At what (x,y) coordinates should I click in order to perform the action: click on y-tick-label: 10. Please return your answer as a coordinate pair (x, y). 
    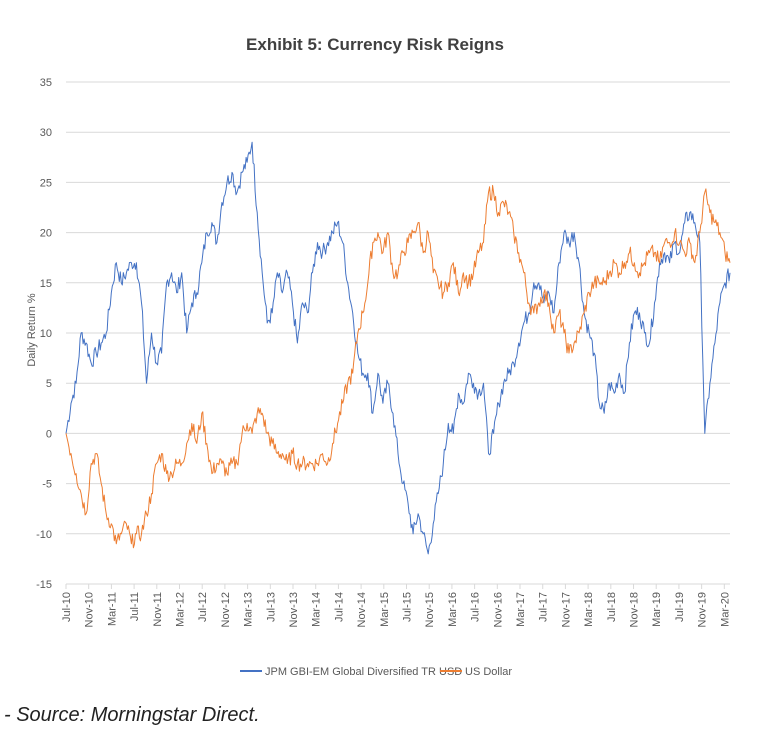
    Looking at the image, I should click on (46, 334).